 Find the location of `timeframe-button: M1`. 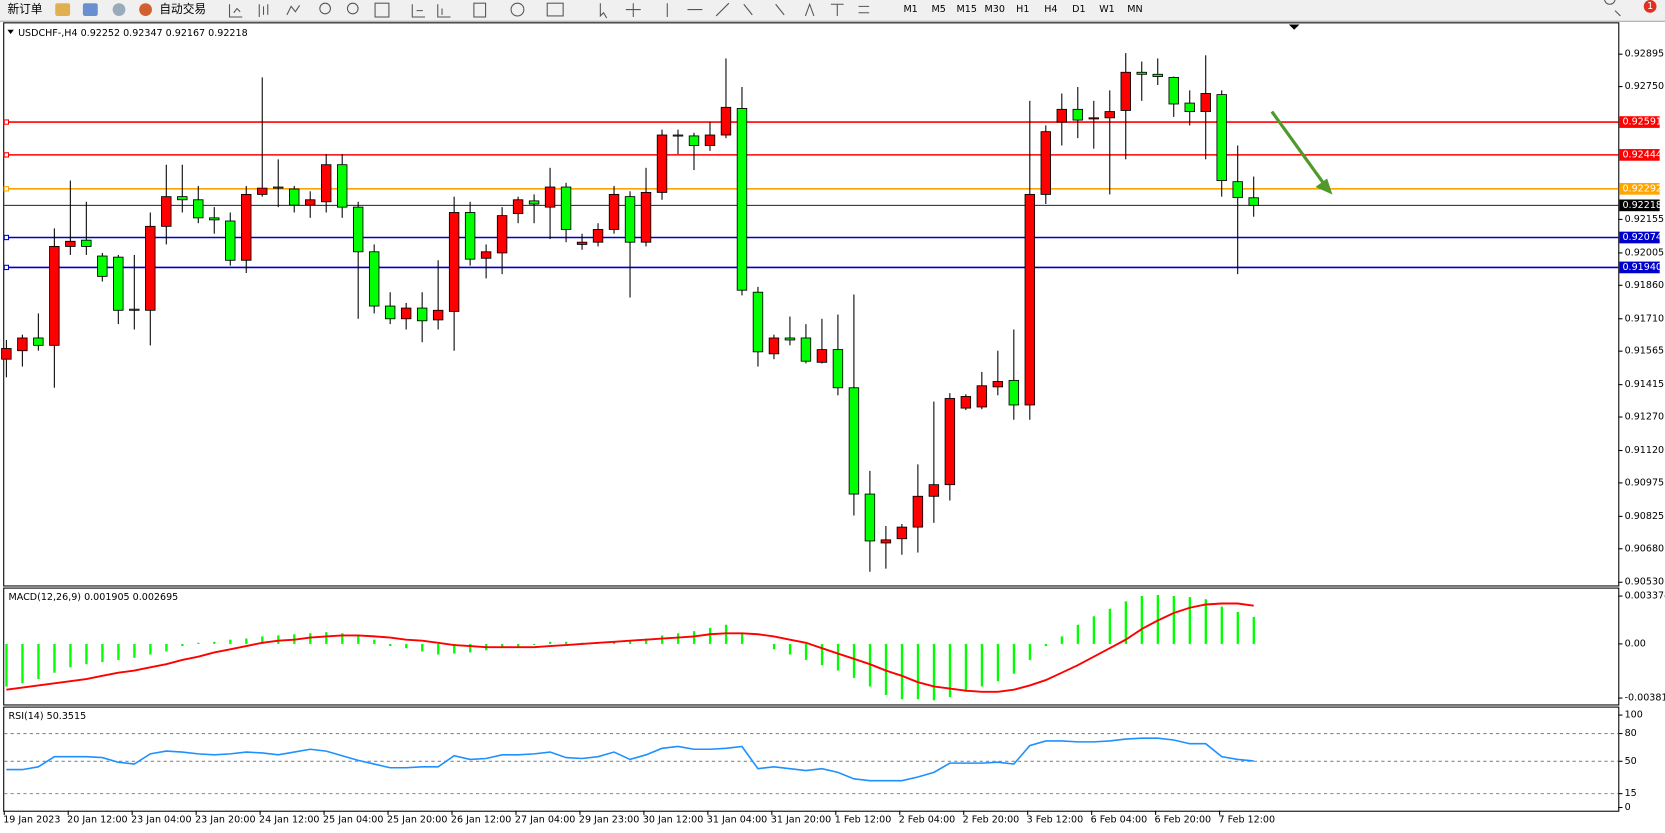

timeframe-button: M1 is located at coordinates (910, 9).